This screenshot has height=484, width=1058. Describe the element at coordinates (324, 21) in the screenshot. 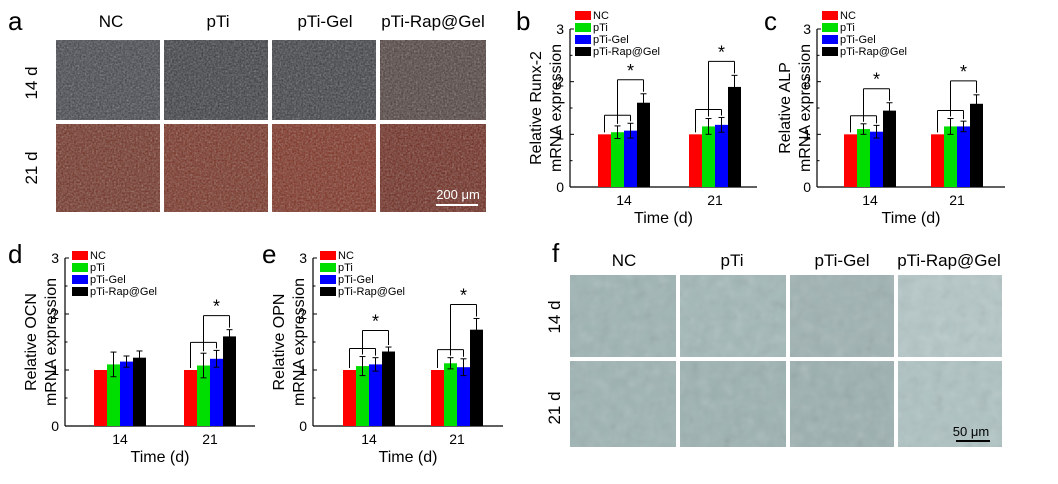

I see `panel-a-col-pti-gel: pTi-Gel` at that location.